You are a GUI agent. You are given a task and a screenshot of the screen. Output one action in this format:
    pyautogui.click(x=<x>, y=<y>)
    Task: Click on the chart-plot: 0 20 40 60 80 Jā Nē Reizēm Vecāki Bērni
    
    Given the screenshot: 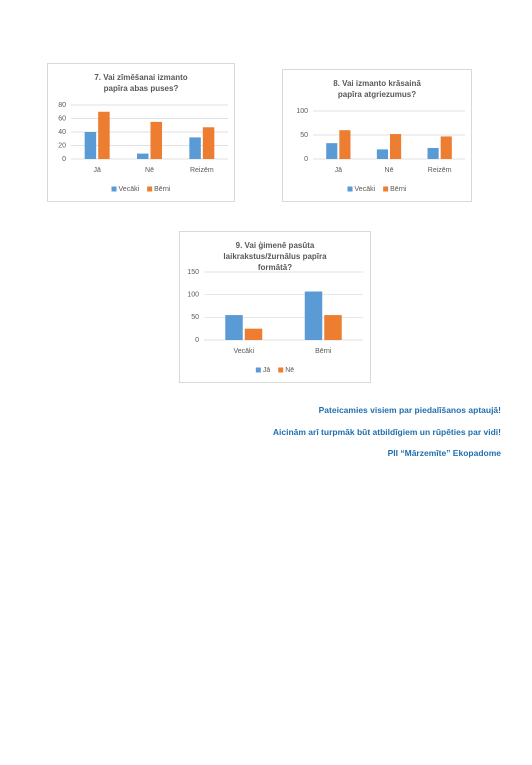 What is the action you would take?
    pyautogui.click(x=143, y=147)
    